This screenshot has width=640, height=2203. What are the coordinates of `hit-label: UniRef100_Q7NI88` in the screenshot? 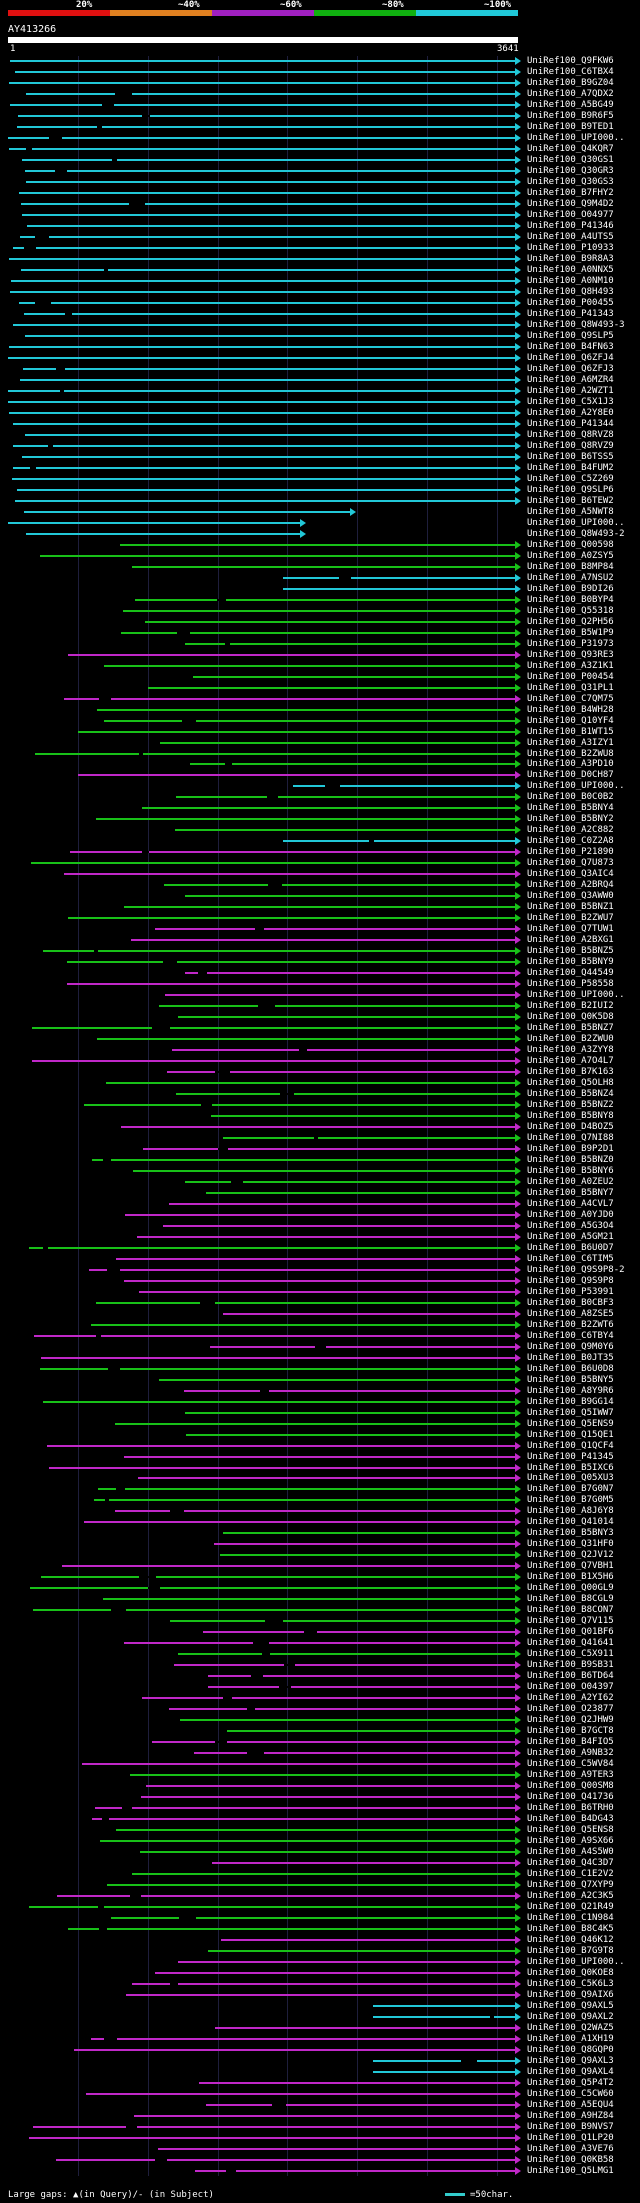 It's located at (570, 1138).